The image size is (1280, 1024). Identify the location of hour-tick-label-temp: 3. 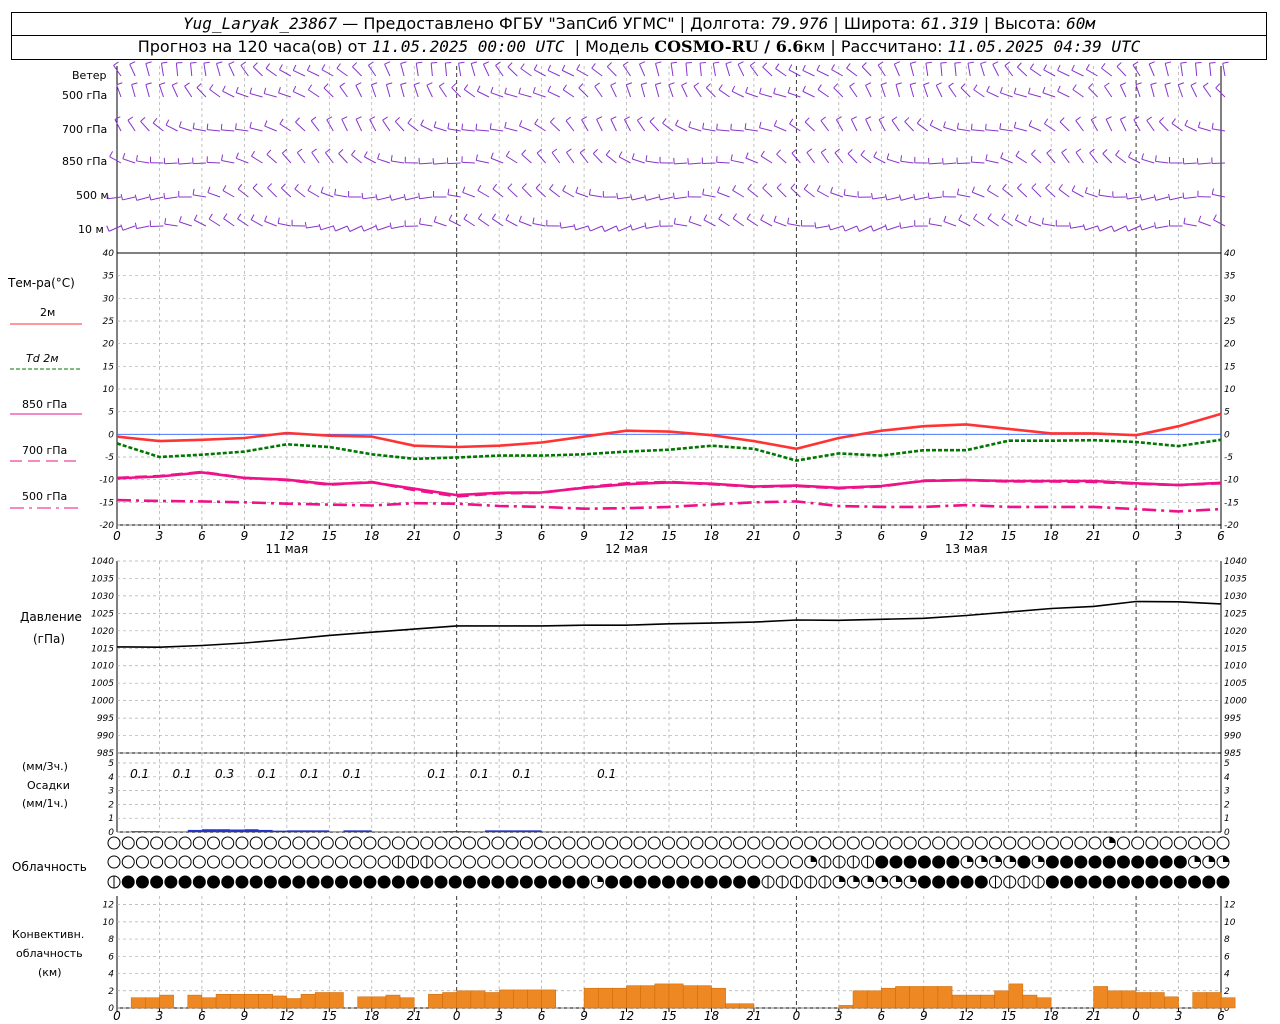
(1179, 536).